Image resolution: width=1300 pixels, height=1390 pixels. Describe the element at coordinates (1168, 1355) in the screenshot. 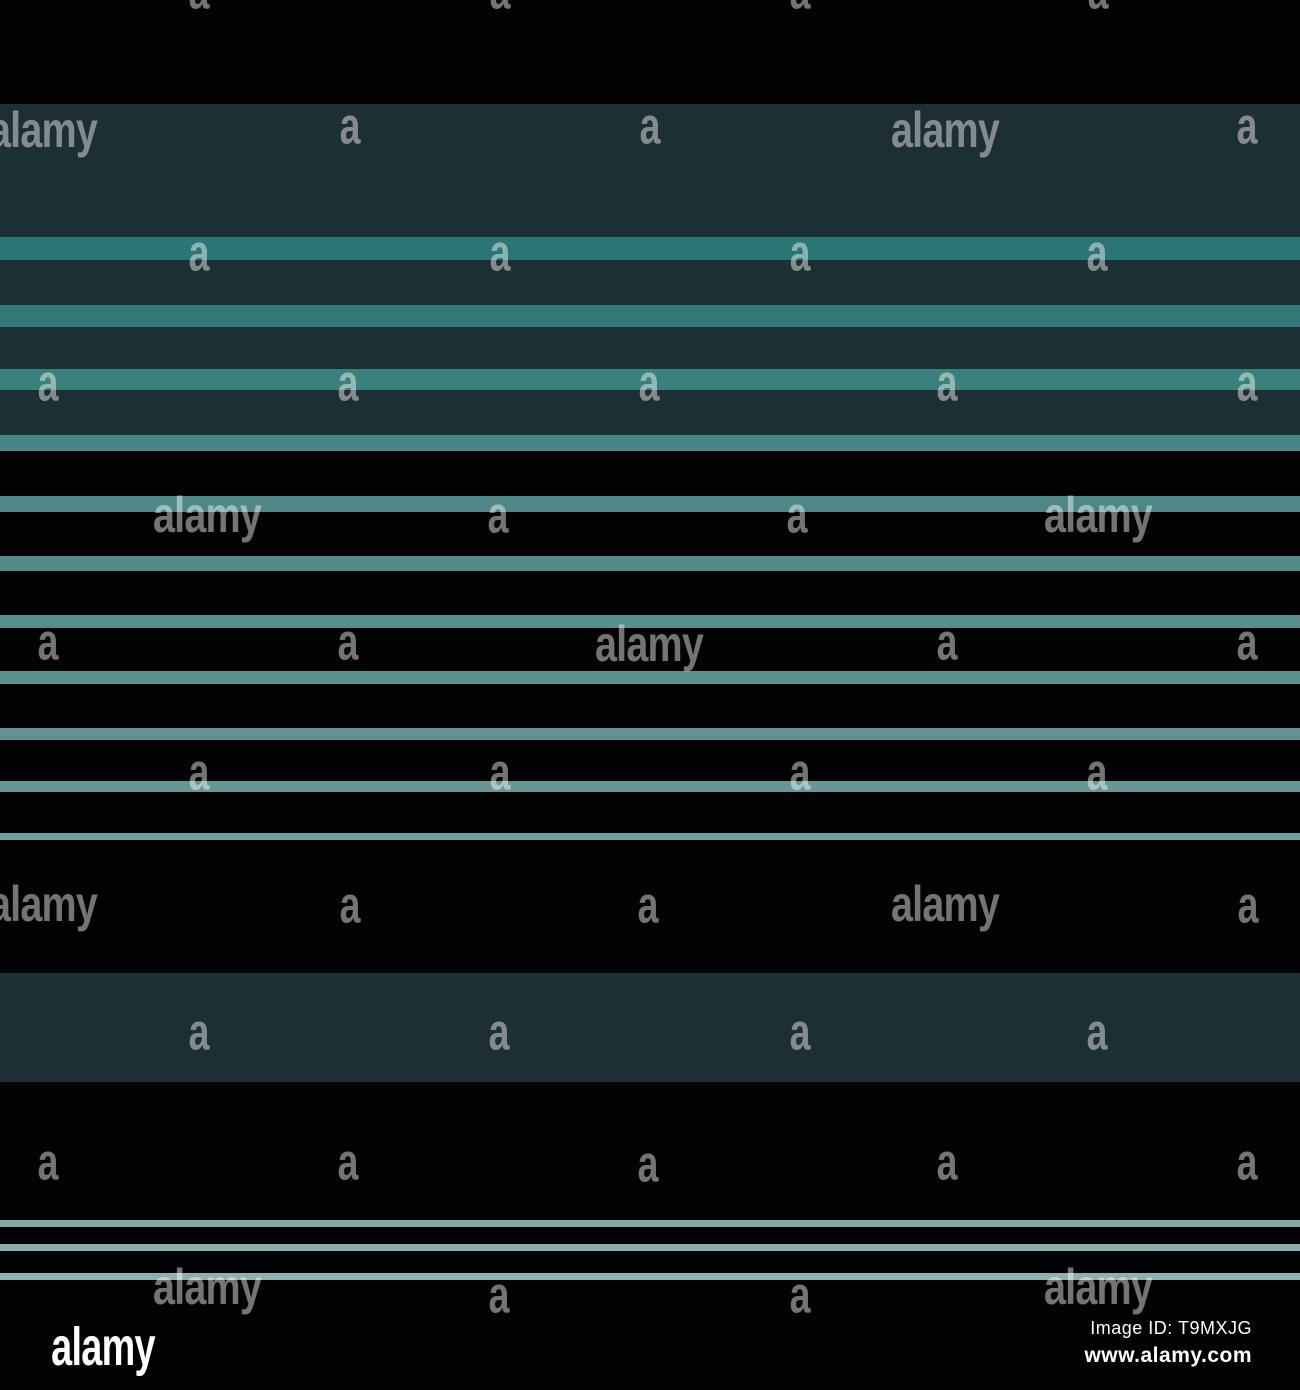

I see `website-text: www.alamy.com` at that location.